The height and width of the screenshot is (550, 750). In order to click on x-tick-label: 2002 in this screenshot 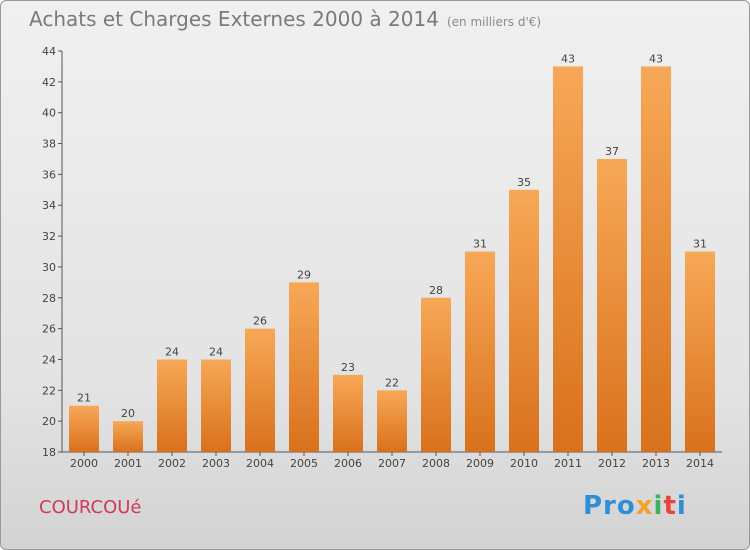, I will do `click(172, 463)`.